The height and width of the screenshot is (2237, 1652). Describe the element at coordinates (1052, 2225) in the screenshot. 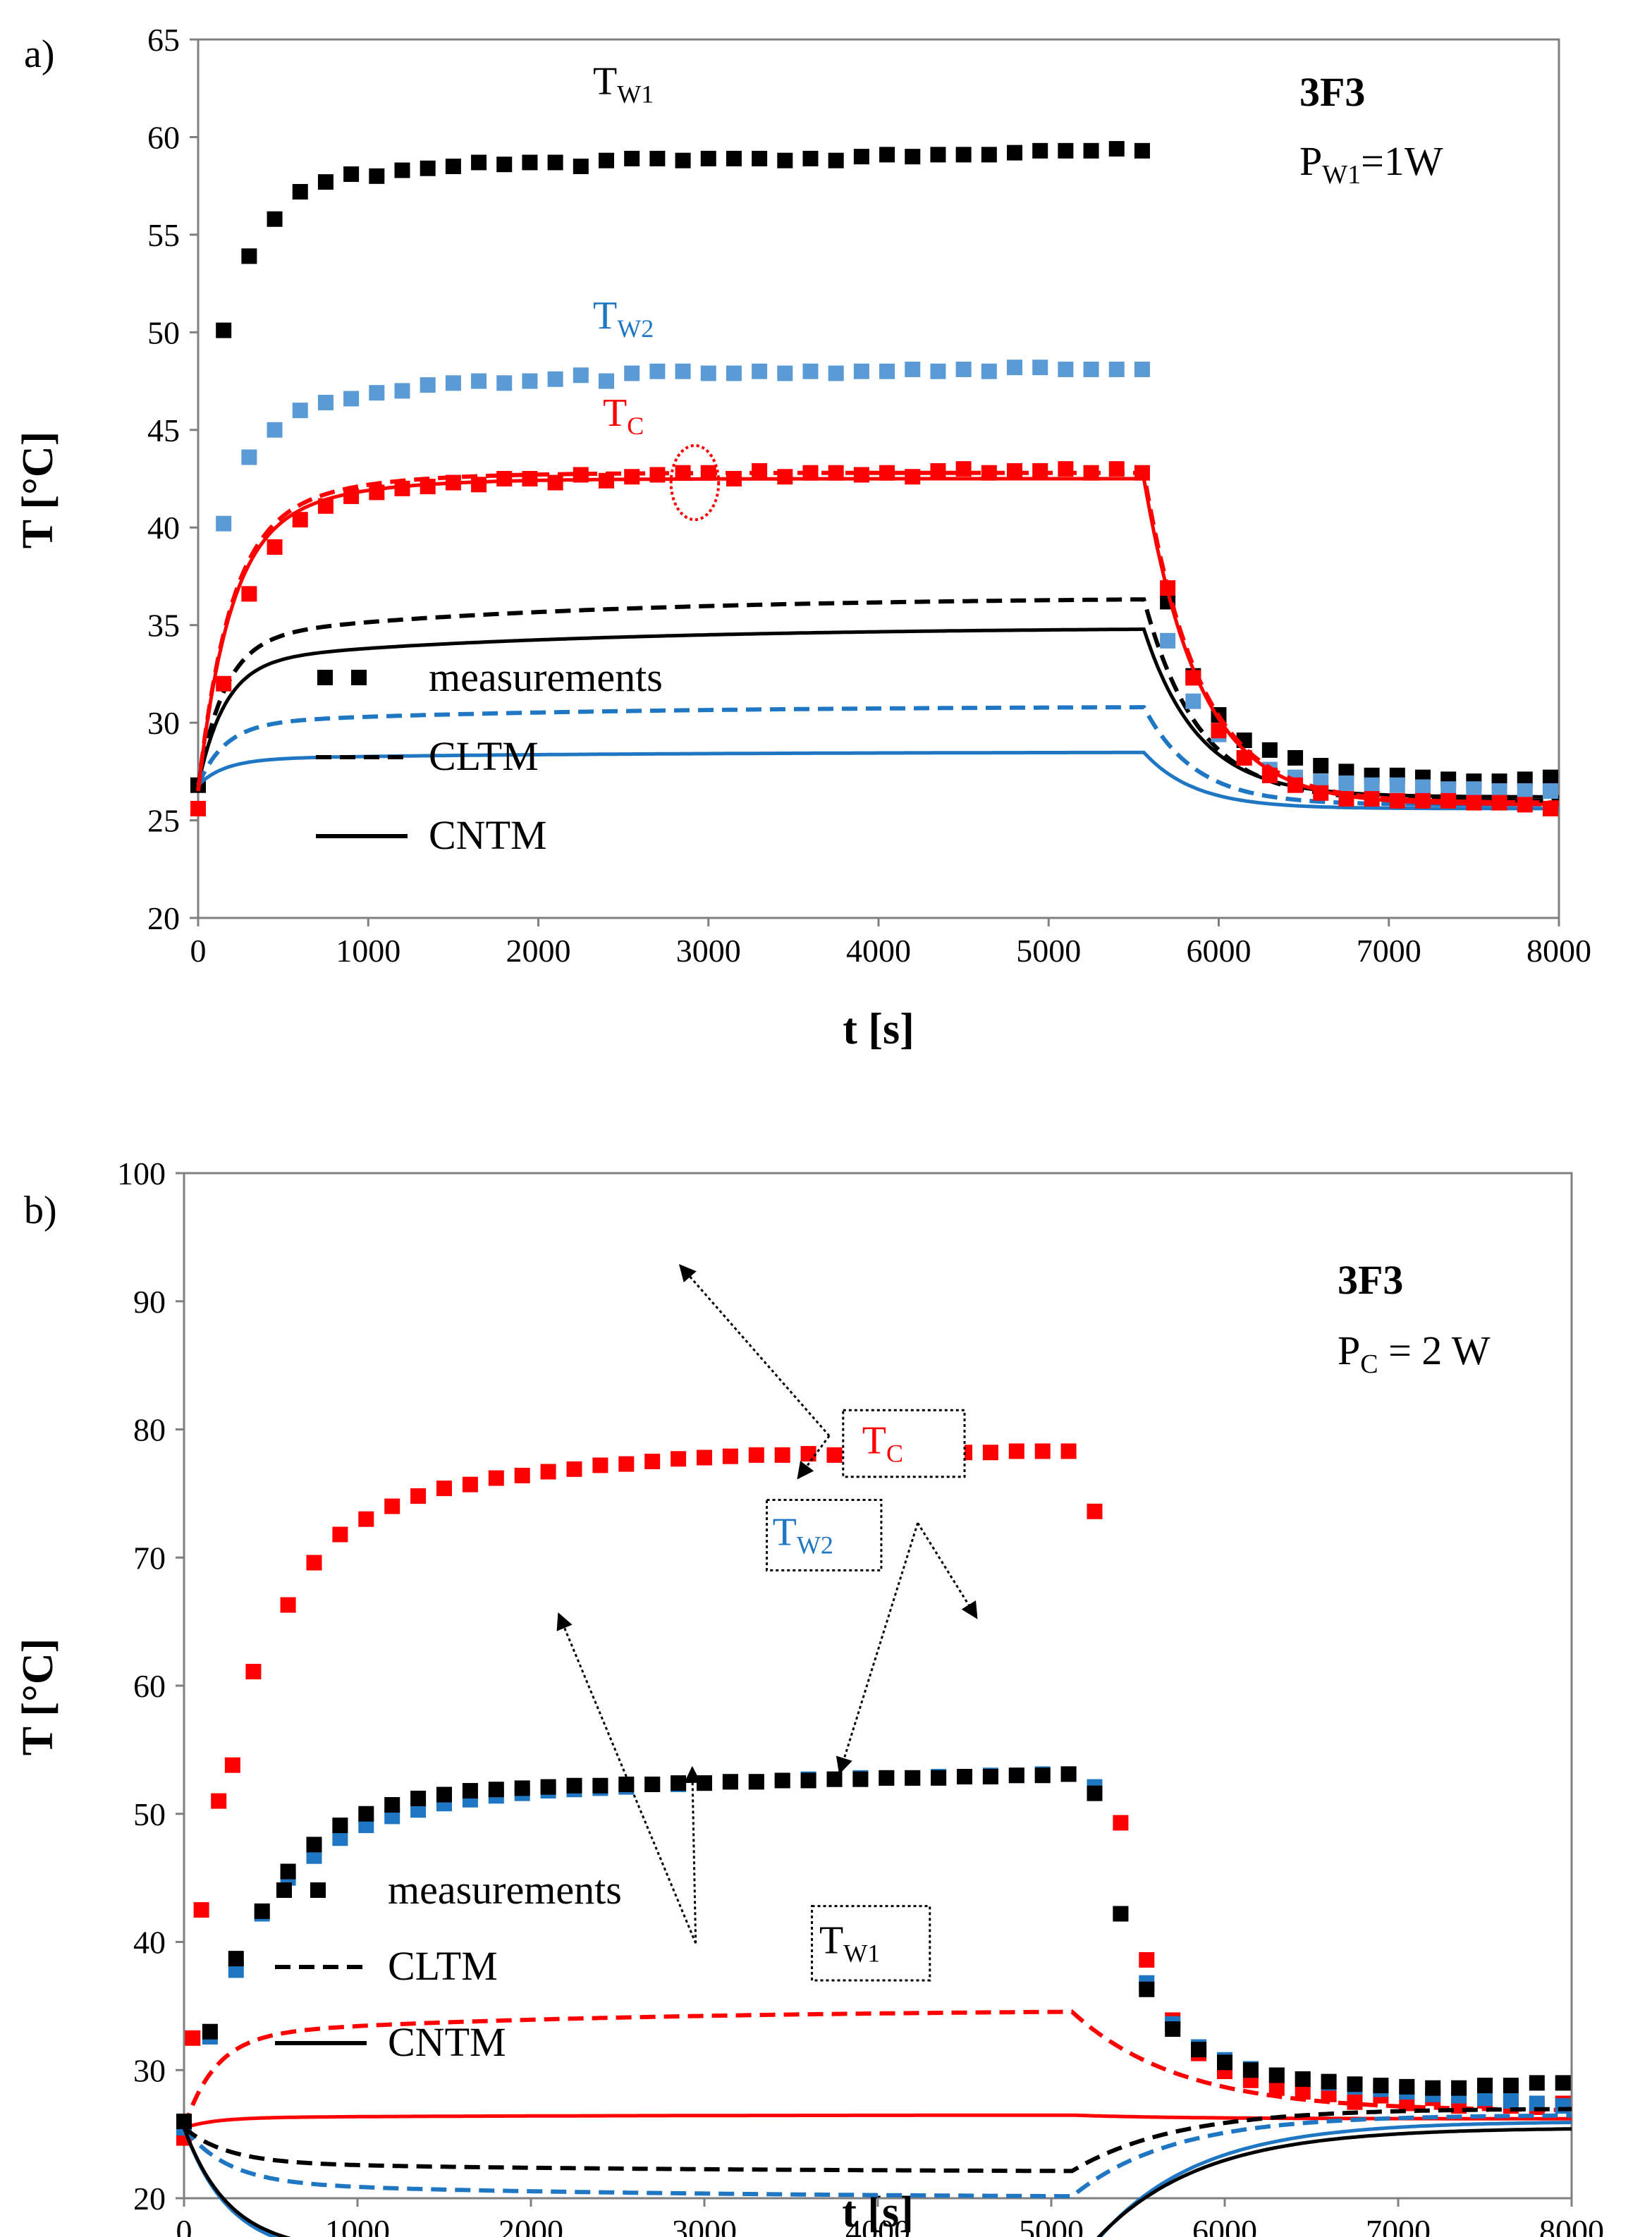

I see `x-tick-label: 5000` at that location.